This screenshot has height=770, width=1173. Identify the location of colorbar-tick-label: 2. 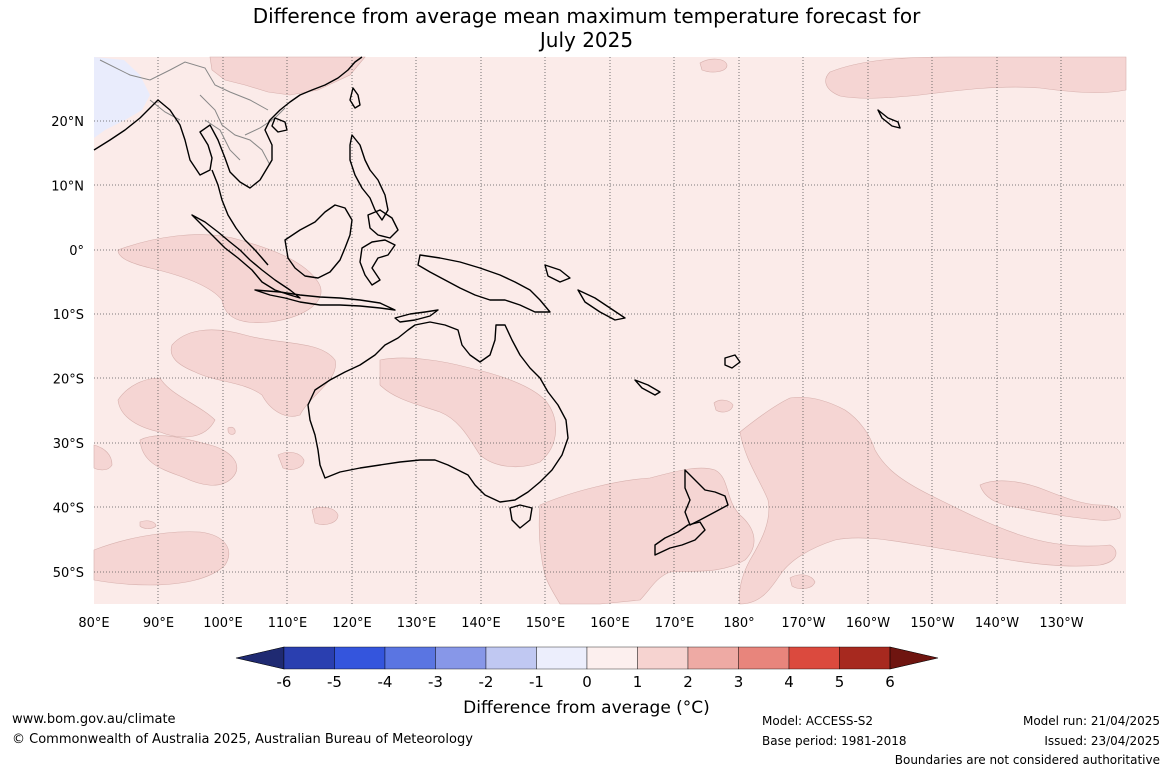
(688, 682).